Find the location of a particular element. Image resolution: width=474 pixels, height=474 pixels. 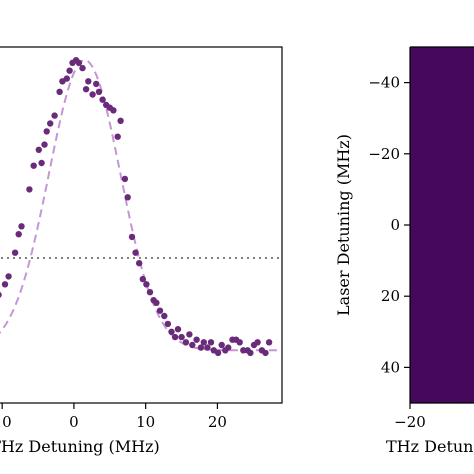

x-tick-label: 20 is located at coordinates (217, 422).